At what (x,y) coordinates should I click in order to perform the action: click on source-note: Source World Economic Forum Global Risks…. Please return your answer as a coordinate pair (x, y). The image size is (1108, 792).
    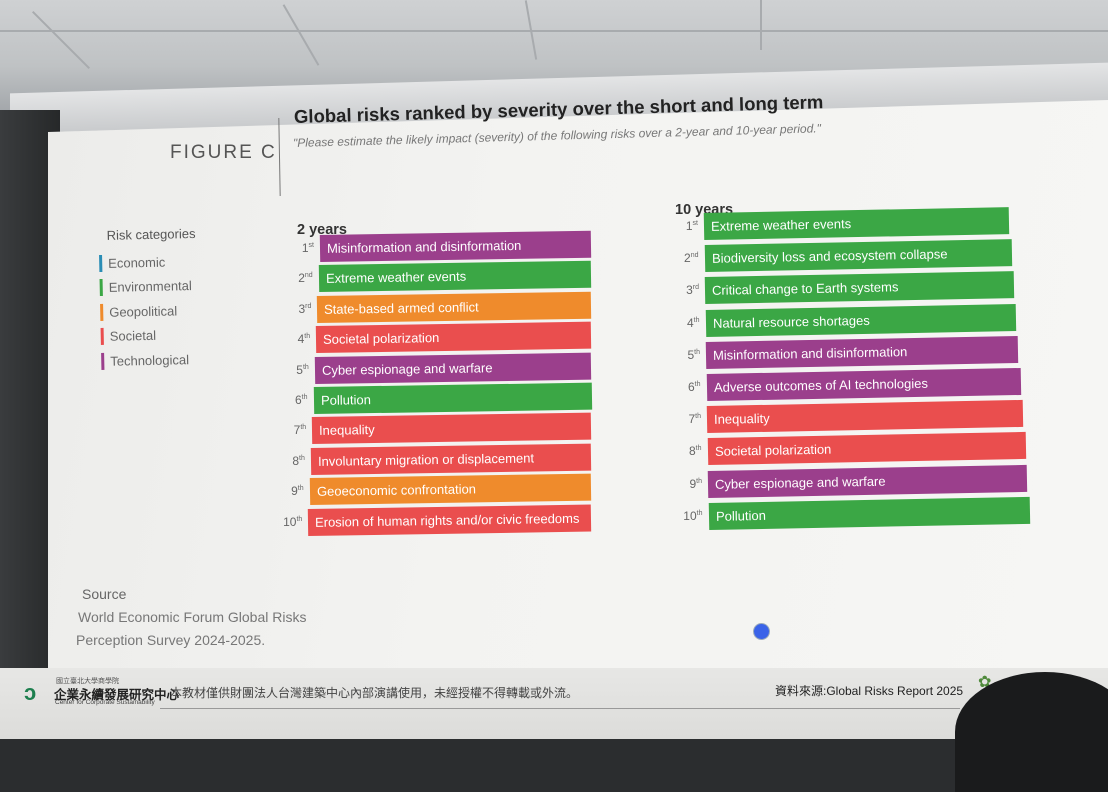
    Looking at the image, I should click on (191, 617).